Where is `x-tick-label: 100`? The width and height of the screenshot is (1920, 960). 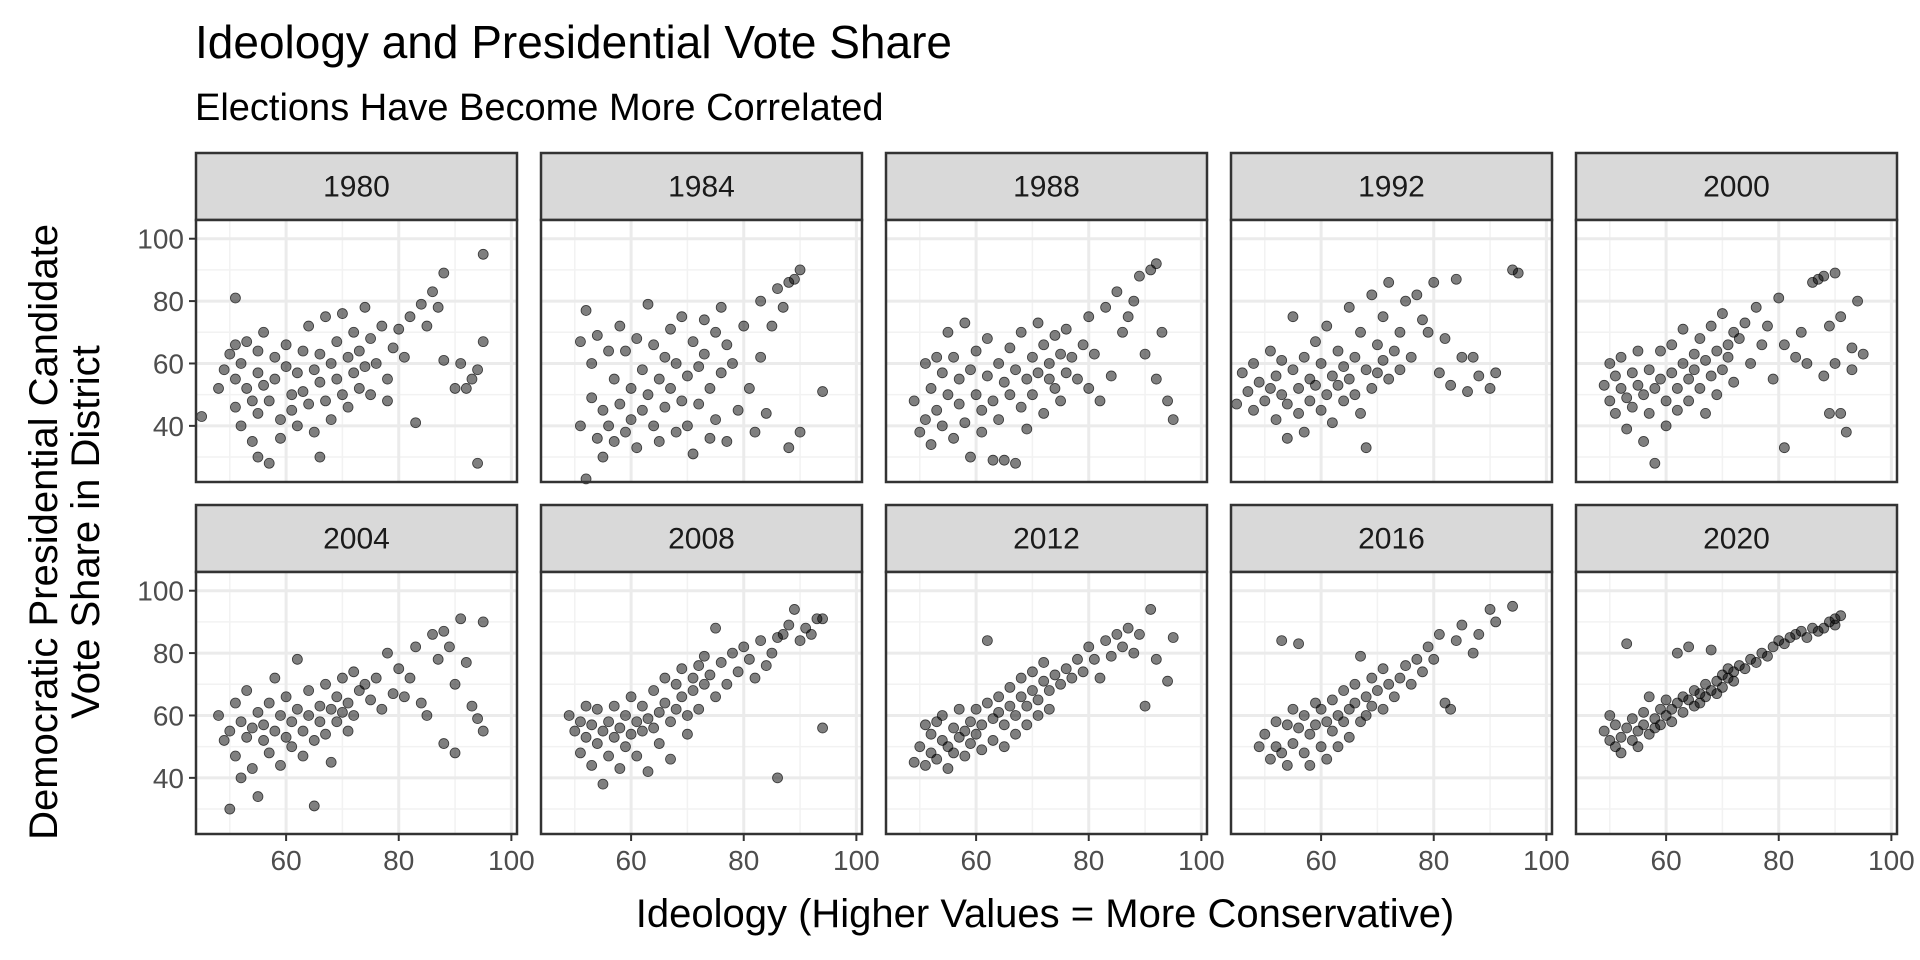 x-tick-label: 100 is located at coordinates (1891, 860).